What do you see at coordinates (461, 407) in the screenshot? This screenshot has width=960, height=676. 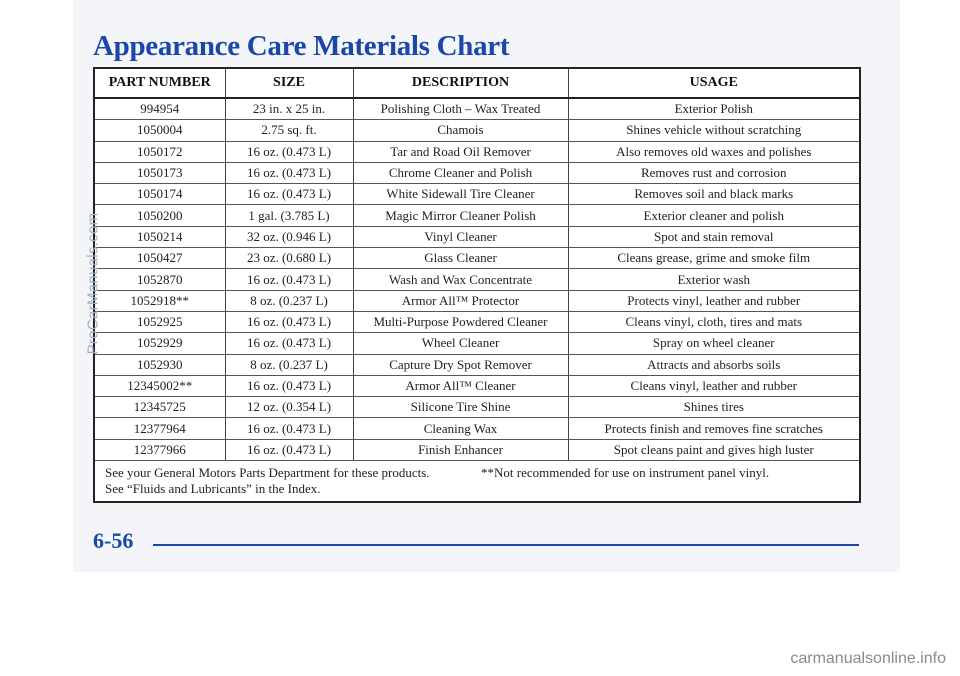 I see `cell-description: Silicone Tire Shine` at bounding box center [461, 407].